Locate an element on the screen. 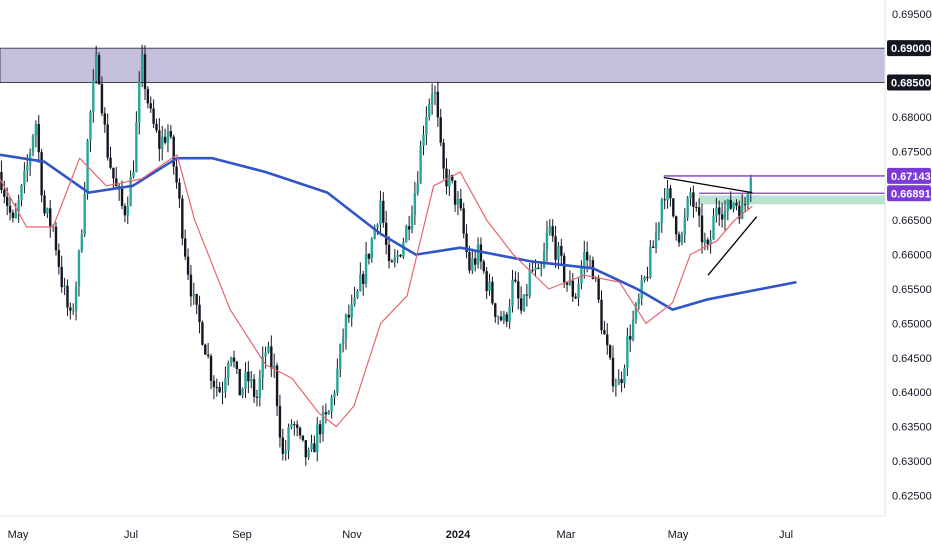 The image size is (932, 550). time-tick-label: Jul is located at coordinates (131, 535).